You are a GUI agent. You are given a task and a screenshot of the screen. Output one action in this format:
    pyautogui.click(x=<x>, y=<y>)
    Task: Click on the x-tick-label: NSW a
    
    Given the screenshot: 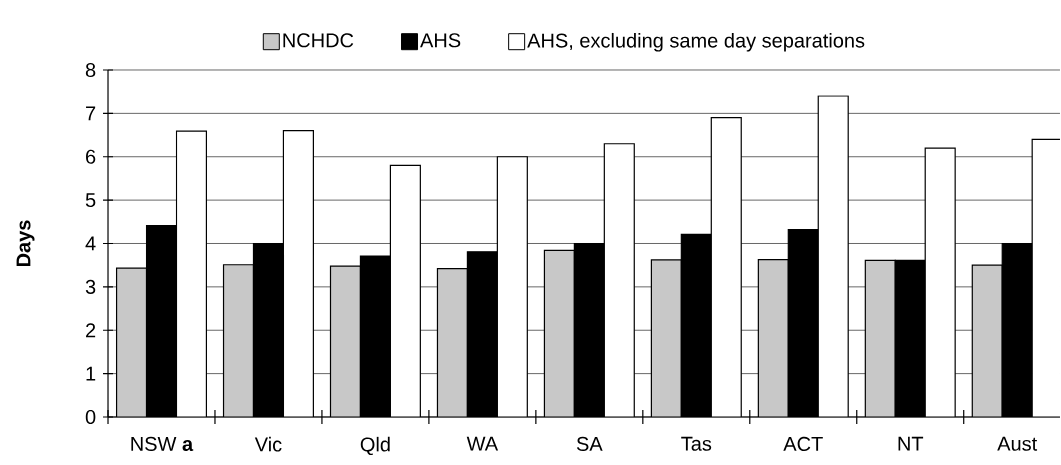 What is the action you would take?
    pyautogui.click(x=162, y=443)
    